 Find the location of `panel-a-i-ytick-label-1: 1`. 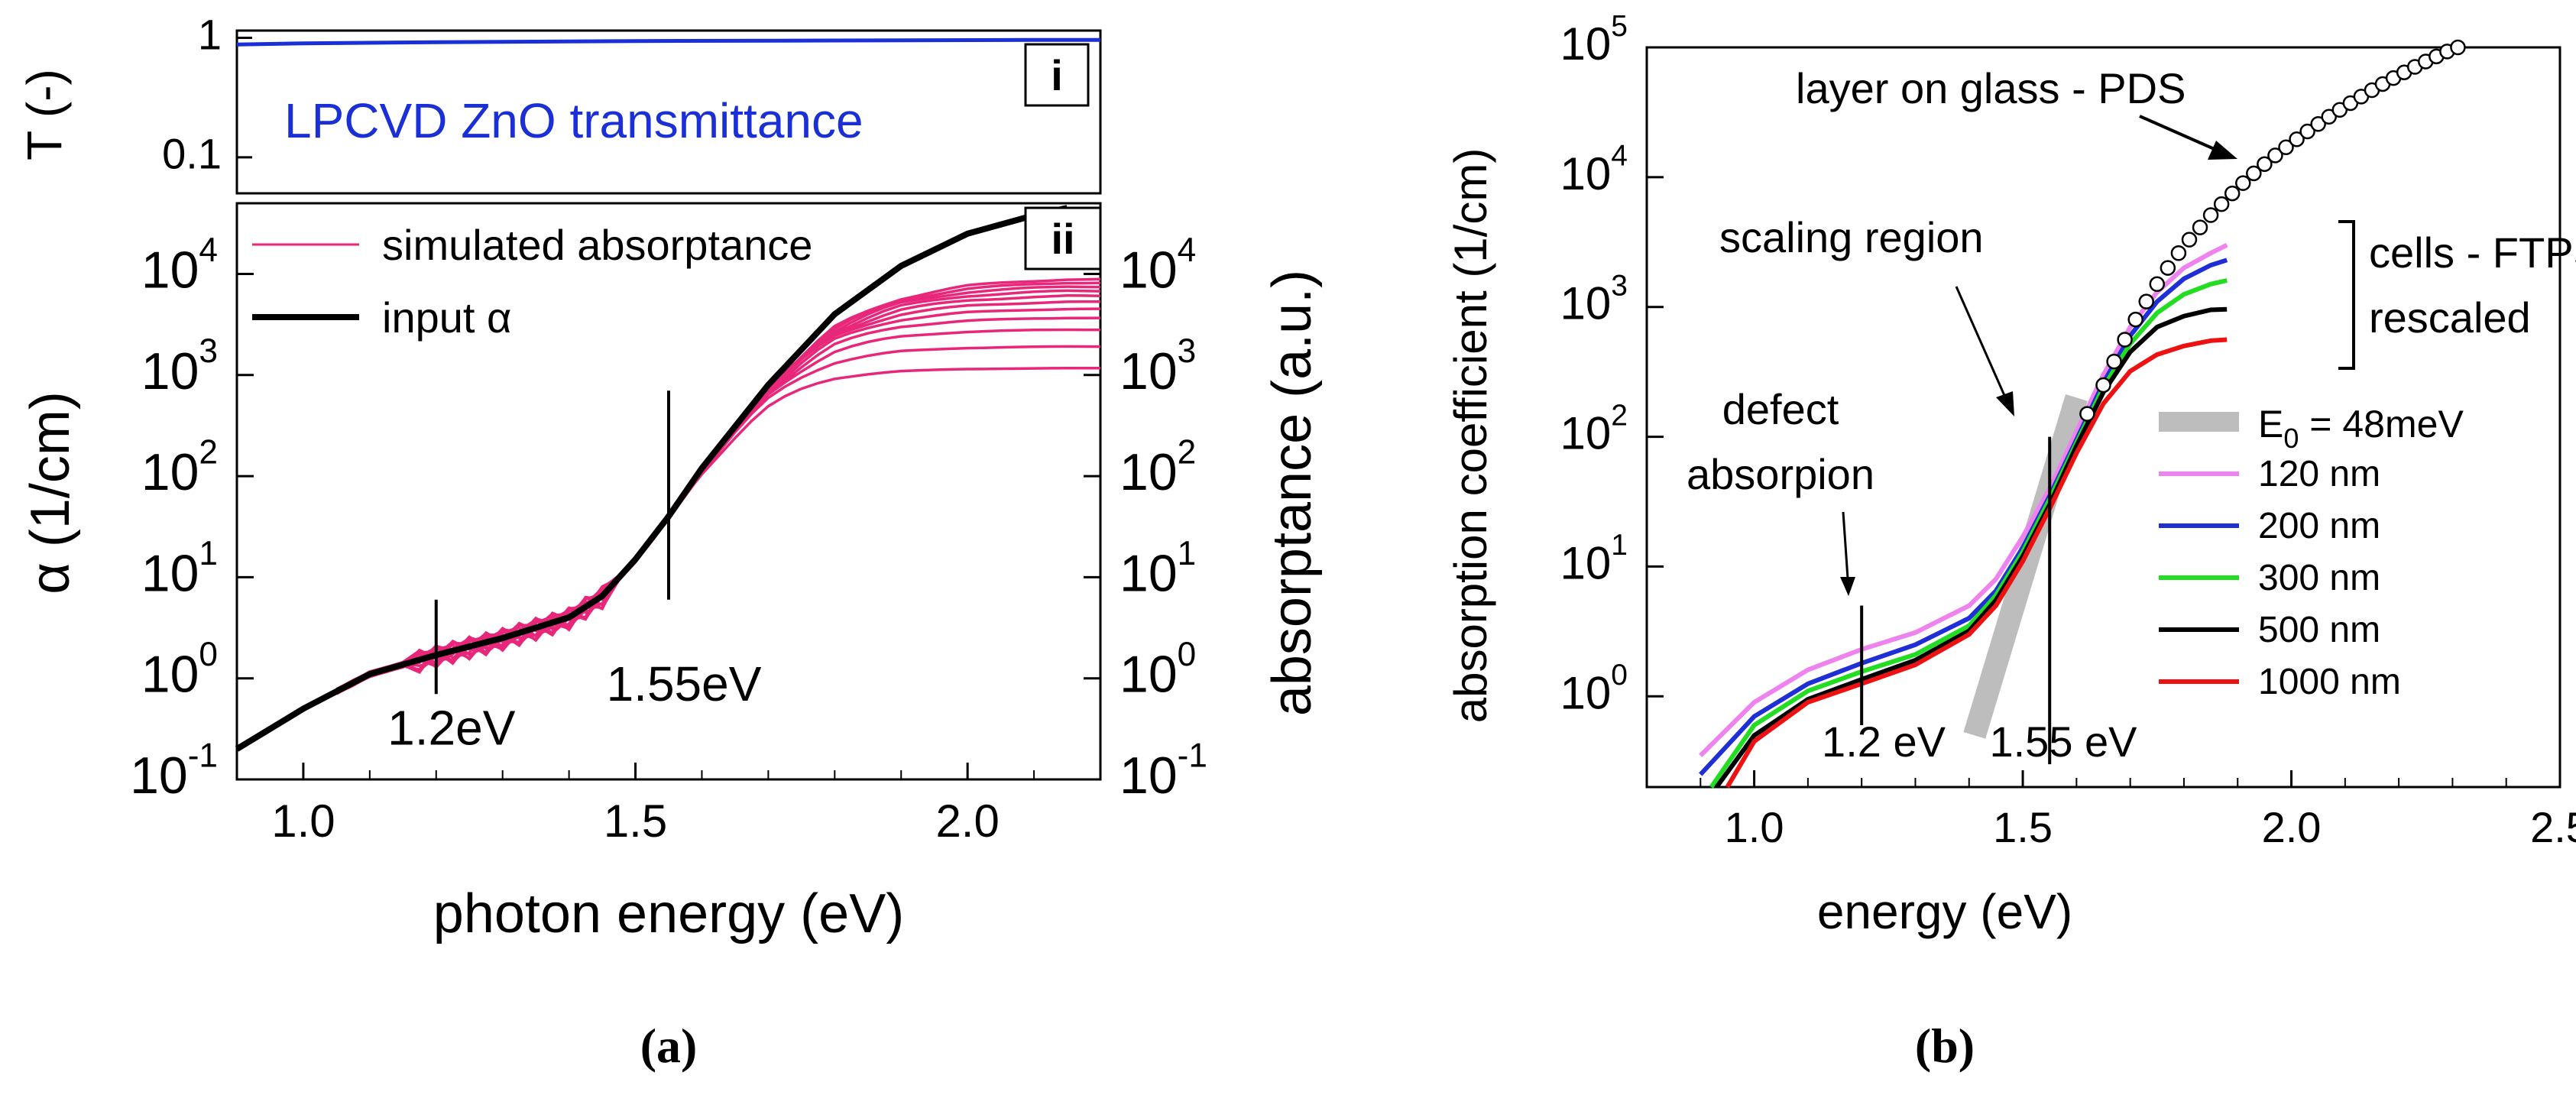

panel-a-i-ytick-label-1: 1 is located at coordinates (210, 34).